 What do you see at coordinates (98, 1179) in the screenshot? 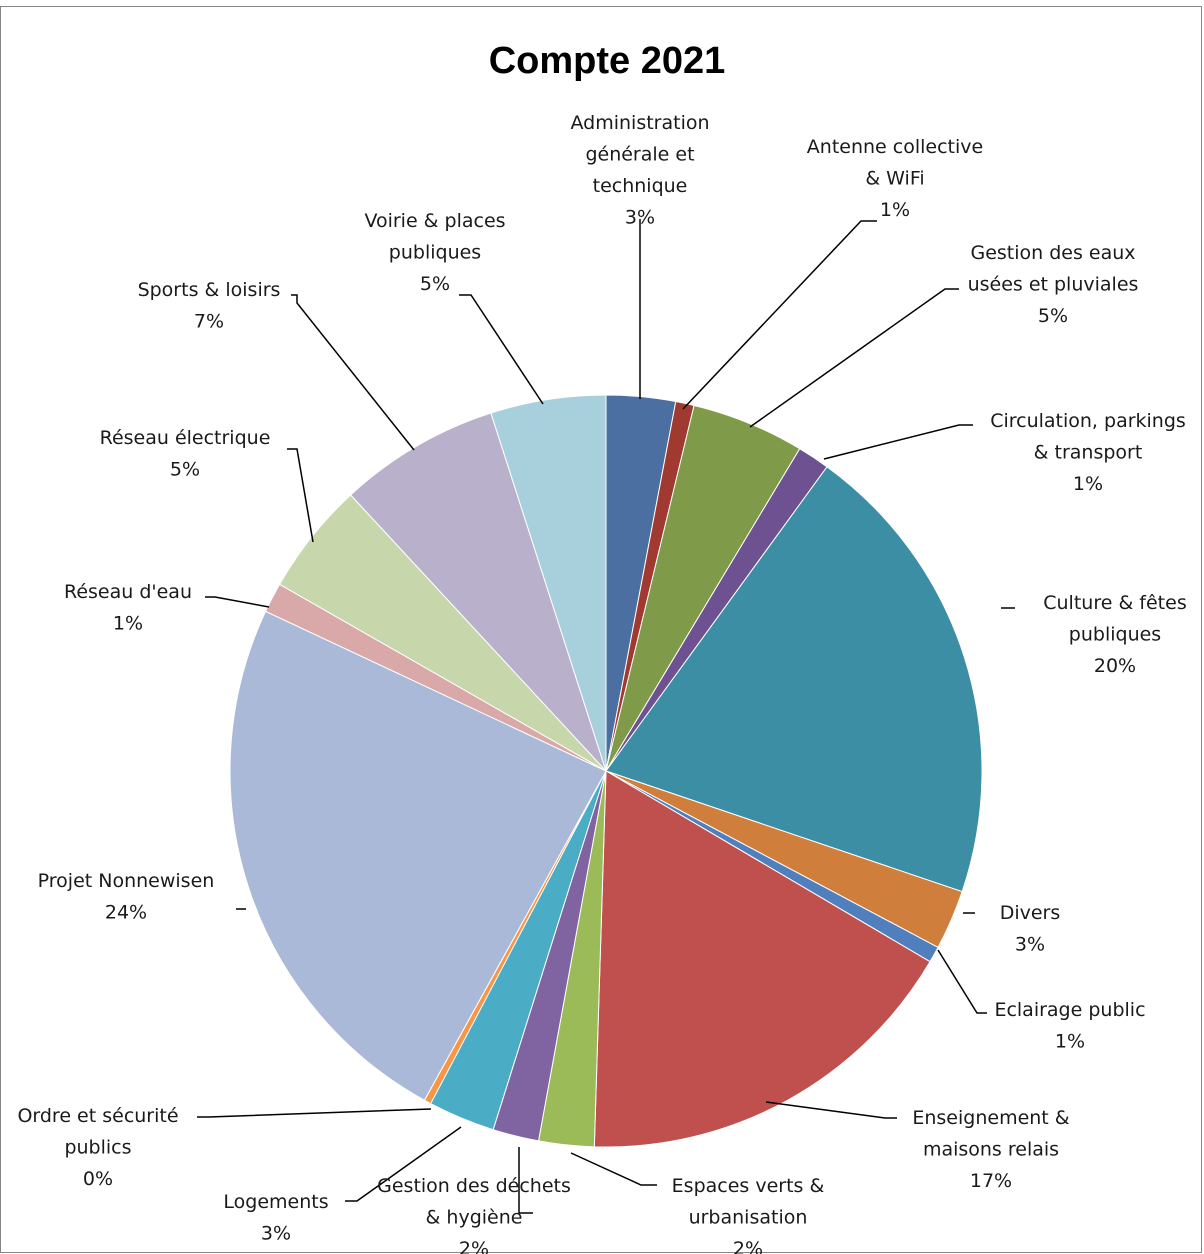
I see `data-label-percent: 0%` at bounding box center [98, 1179].